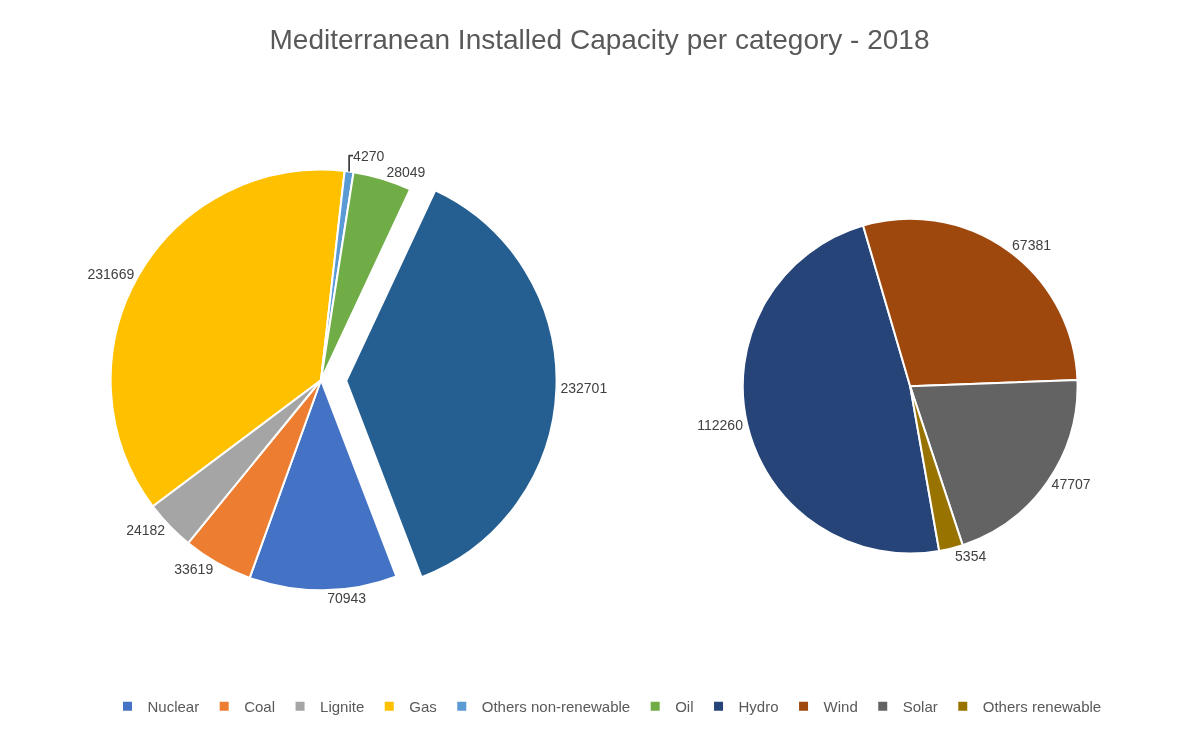  I want to click on data-label: 5354, so click(971, 556).